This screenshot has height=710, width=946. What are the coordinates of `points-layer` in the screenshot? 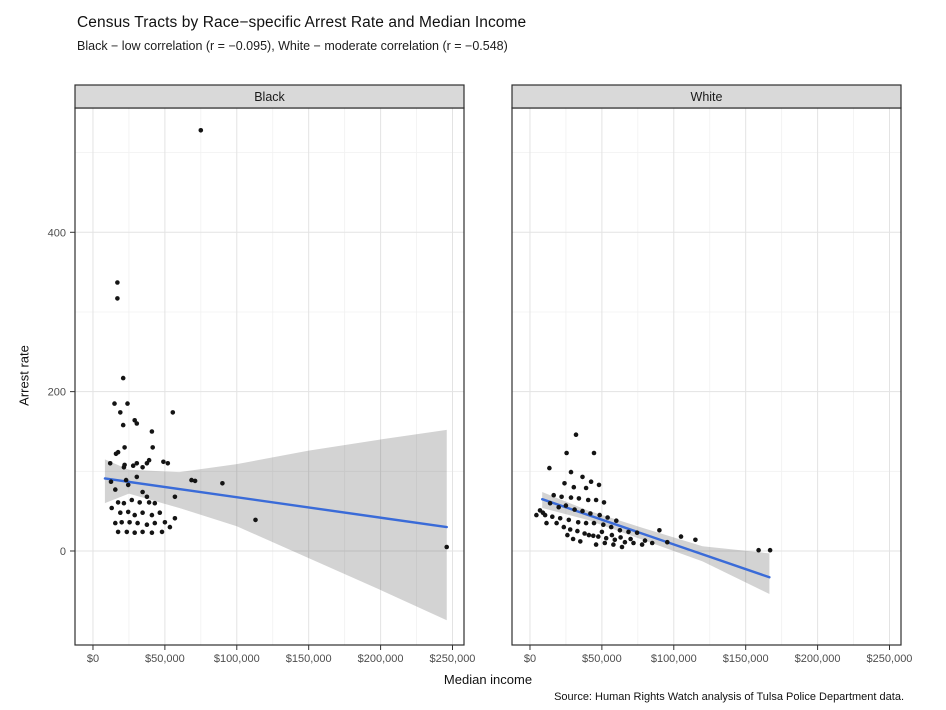 It's located at (653, 492).